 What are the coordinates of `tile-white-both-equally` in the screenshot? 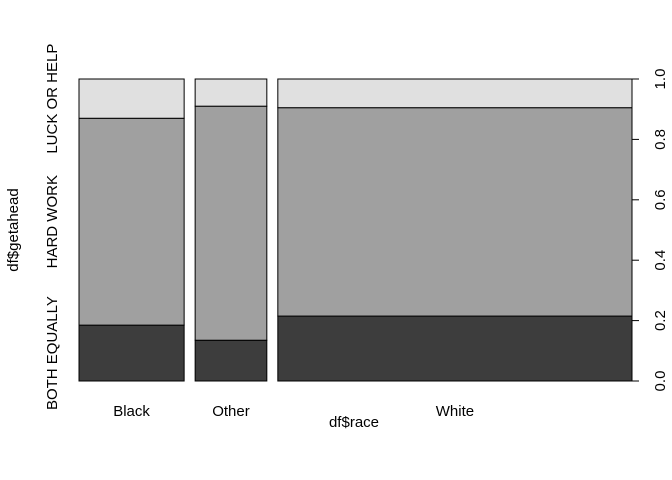 It's located at (455, 348).